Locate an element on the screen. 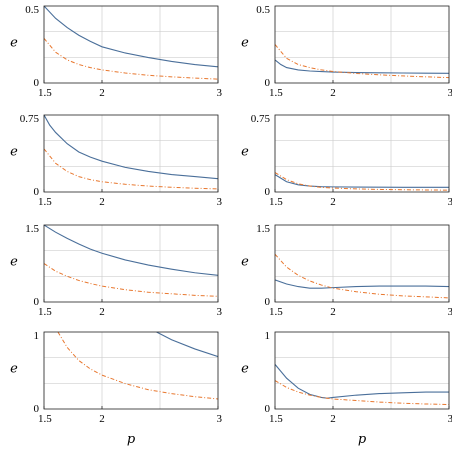 The image size is (452, 450). panel-row2-left: 1.5 2 3 0 0.75 e is located at coordinates (116, 160).